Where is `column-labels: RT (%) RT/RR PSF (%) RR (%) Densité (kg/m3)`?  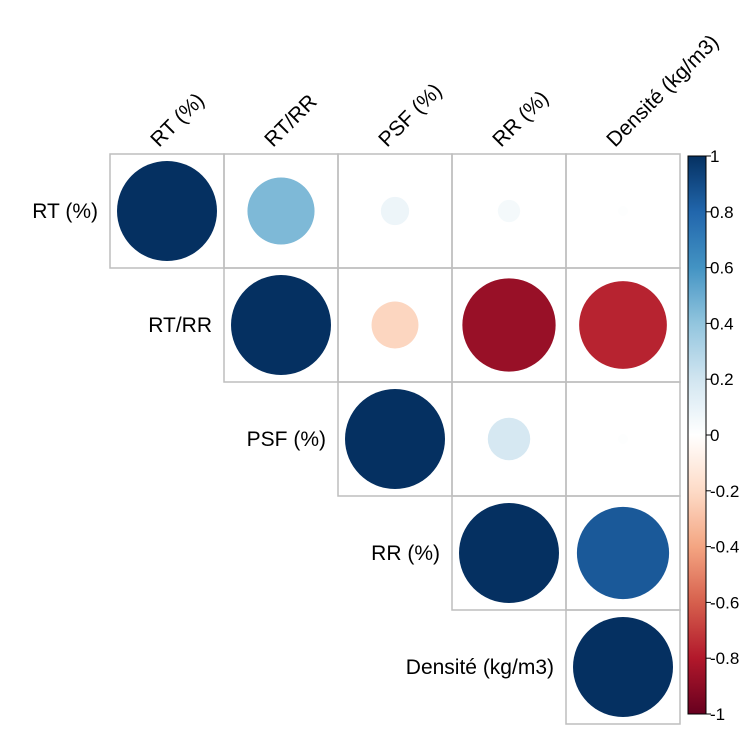 column-labels: RT (%) RT/RR PSF (%) RR (%) Densité (kg/m3) is located at coordinates (434, 90).